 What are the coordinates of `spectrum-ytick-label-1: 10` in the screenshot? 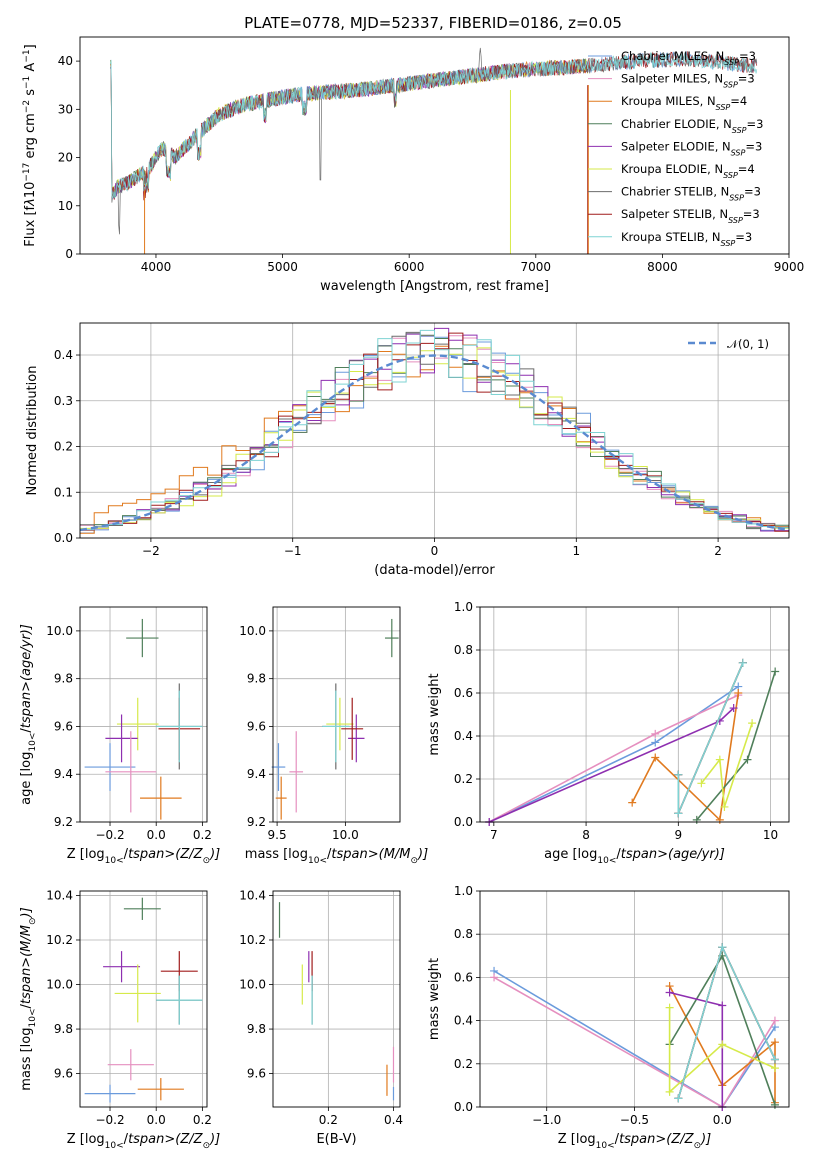 It's located at (65, 206).